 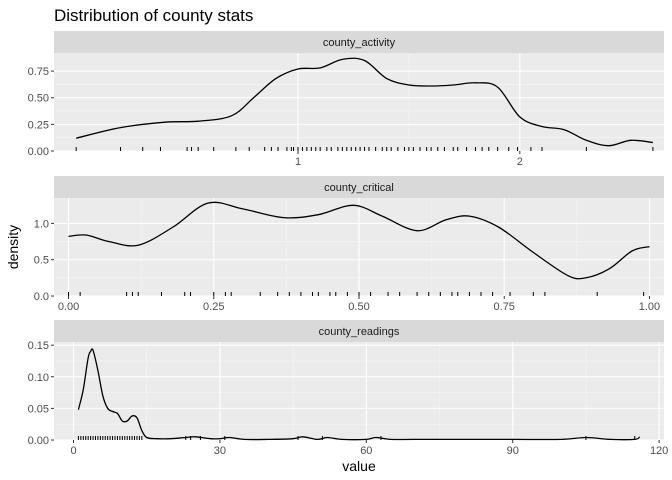 What do you see at coordinates (358, 307) in the screenshot?
I see `x-tick-label: 0.50` at bounding box center [358, 307].